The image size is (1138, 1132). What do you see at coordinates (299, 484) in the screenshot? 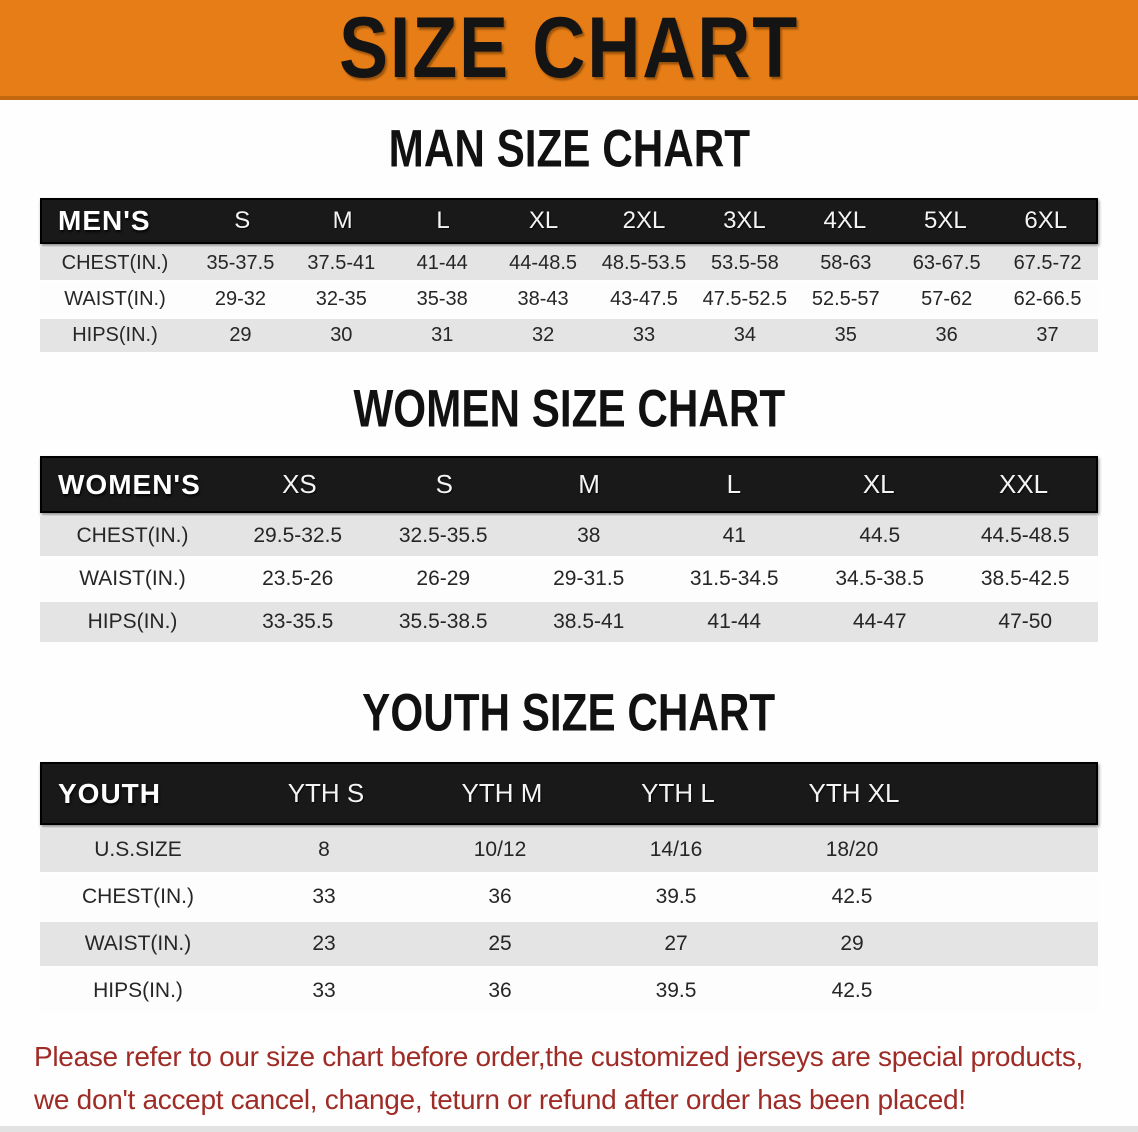
I see `column-header: XS` at bounding box center [299, 484].